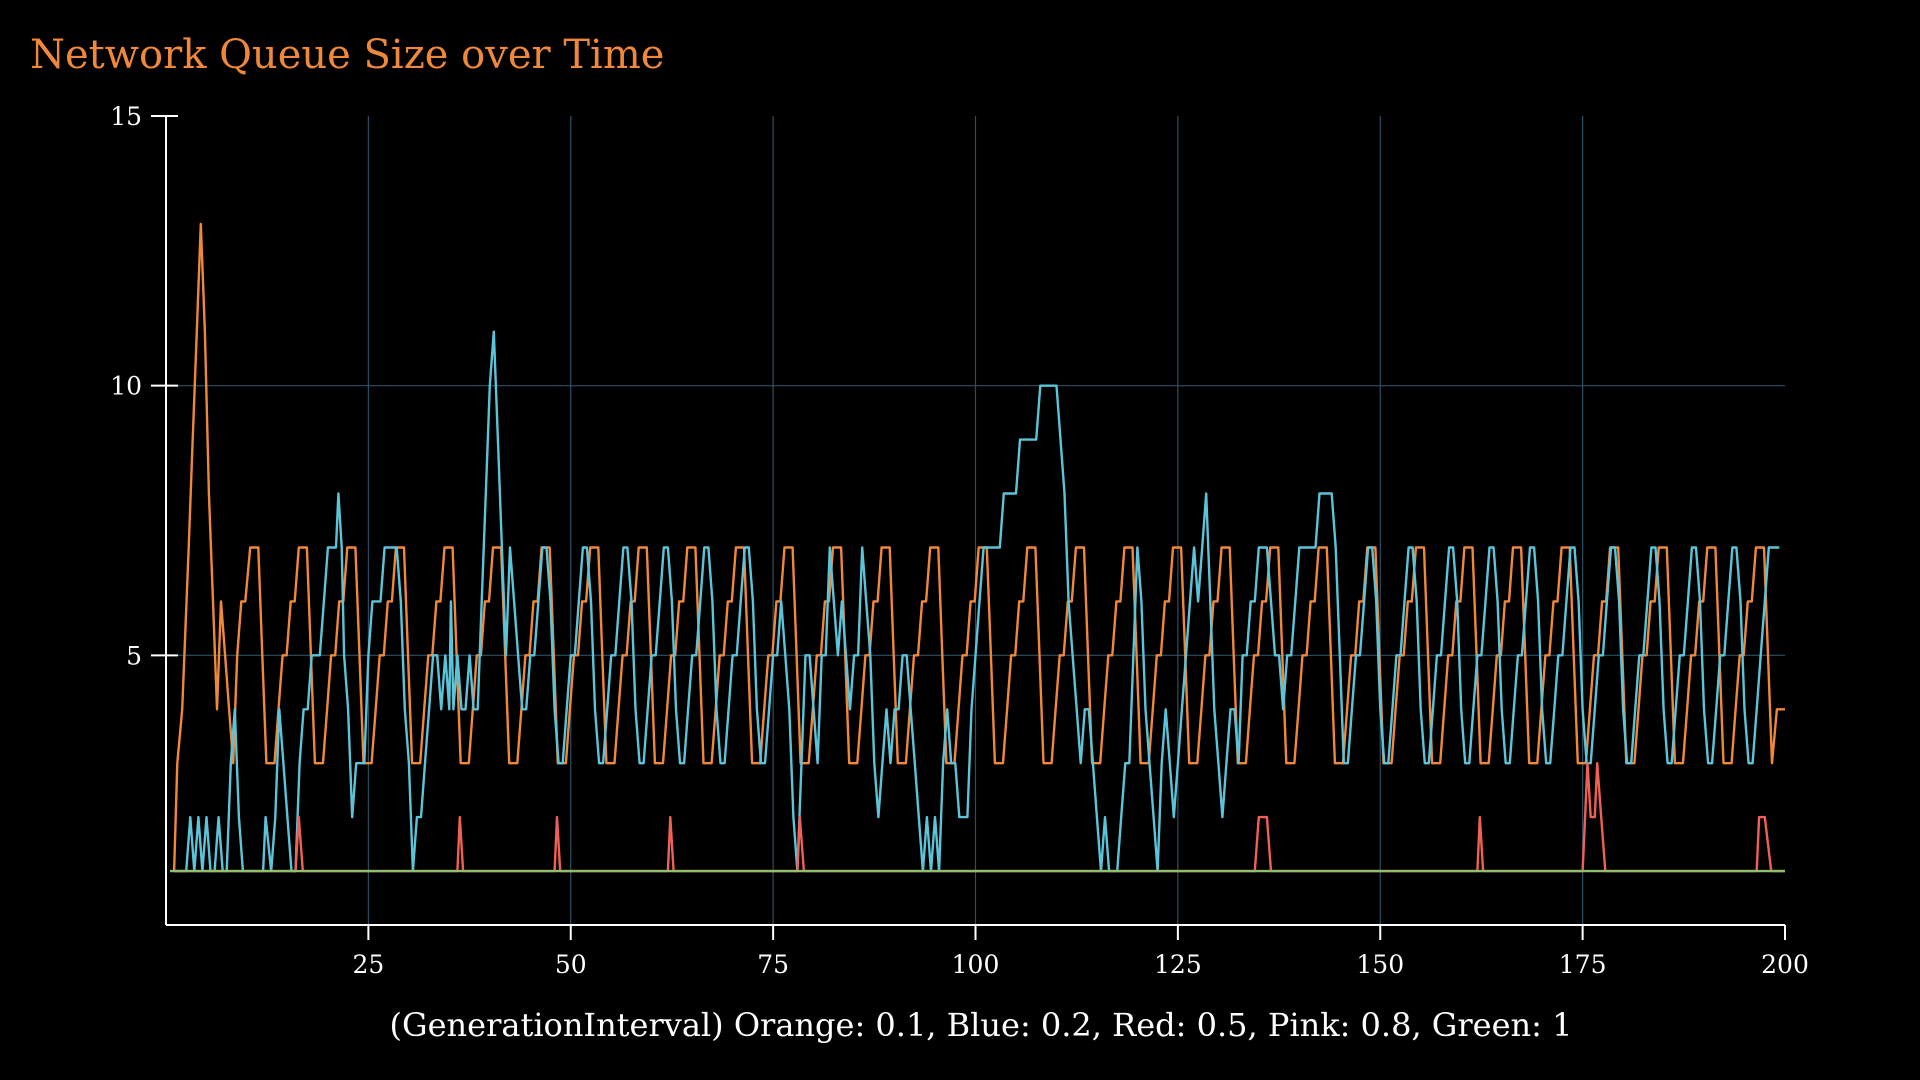  What do you see at coordinates (976, 964) in the screenshot?
I see `x-tick-label: 100` at bounding box center [976, 964].